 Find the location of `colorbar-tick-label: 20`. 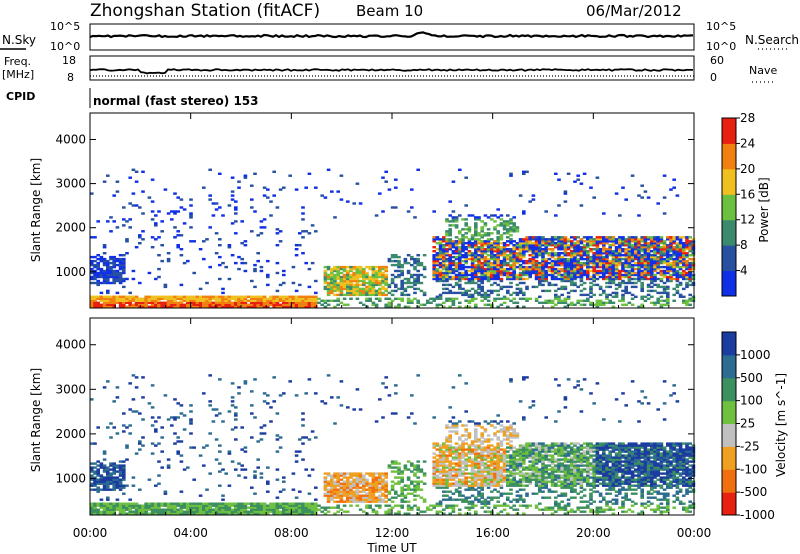

colorbar-tick-label: 20 is located at coordinates (747, 169).